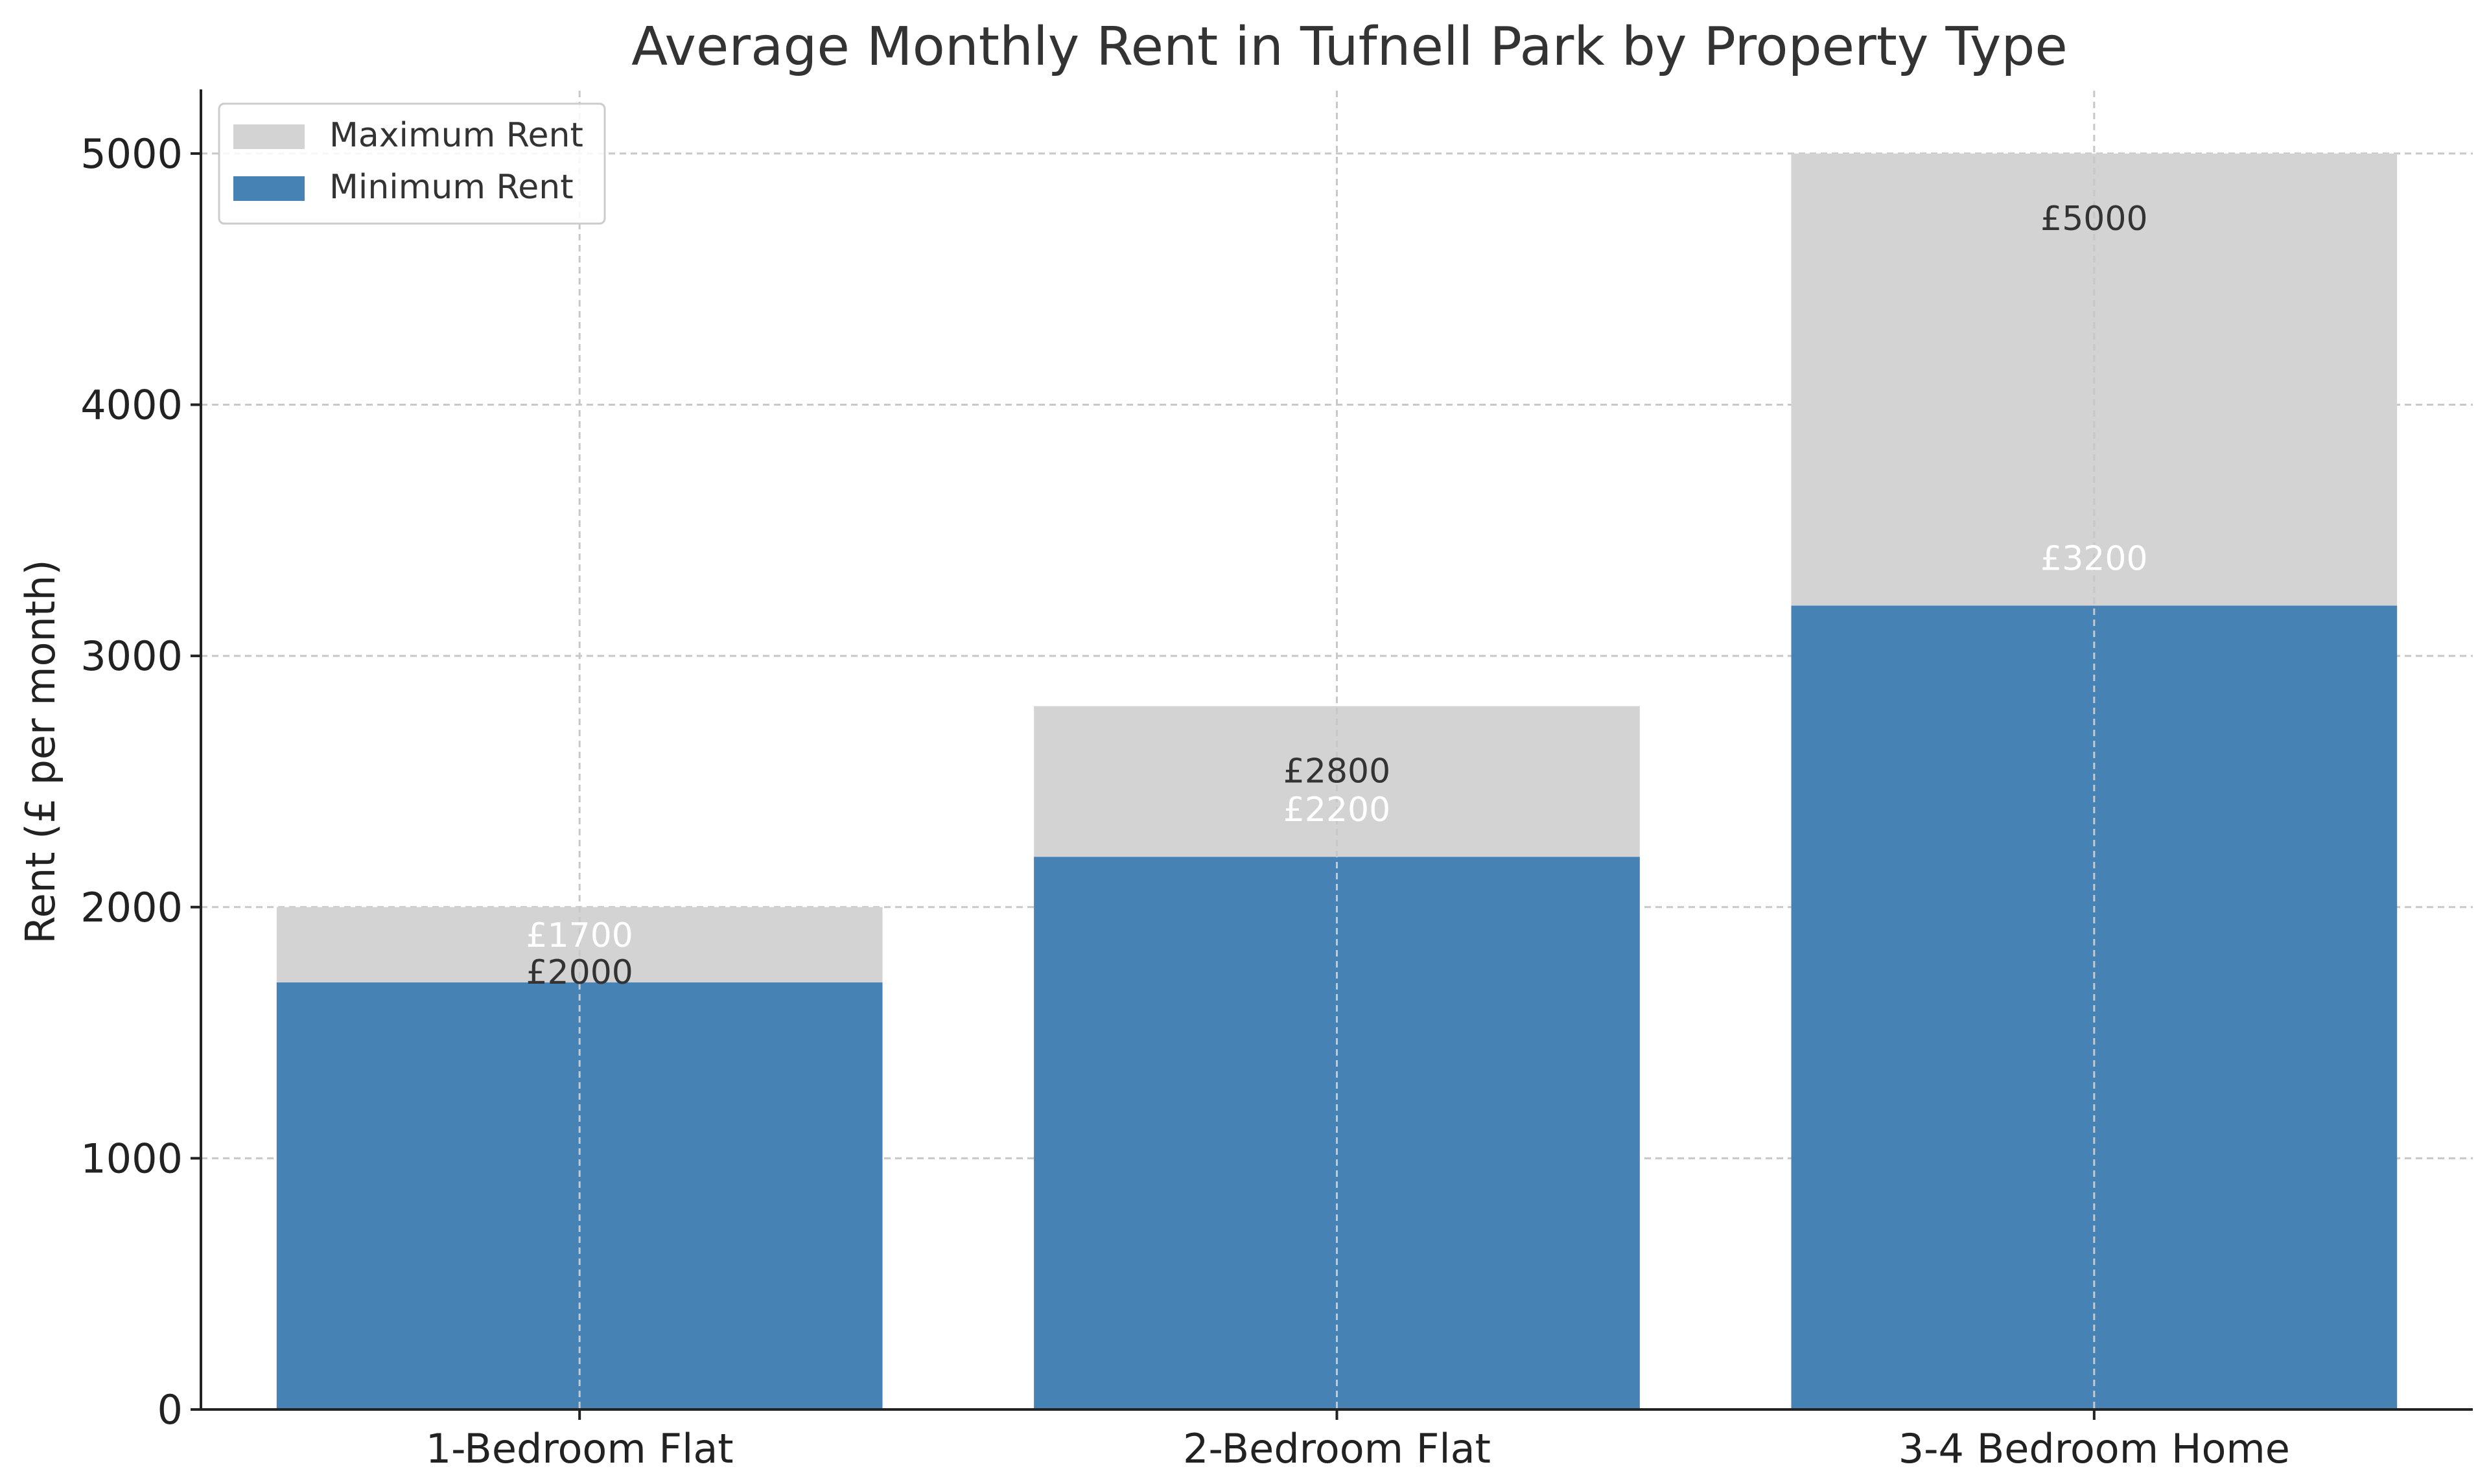 This screenshot has width=2489, height=1484. Describe the element at coordinates (40, 751) in the screenshot. I see `y-axis-label: Rent (£ per month)` at that location.